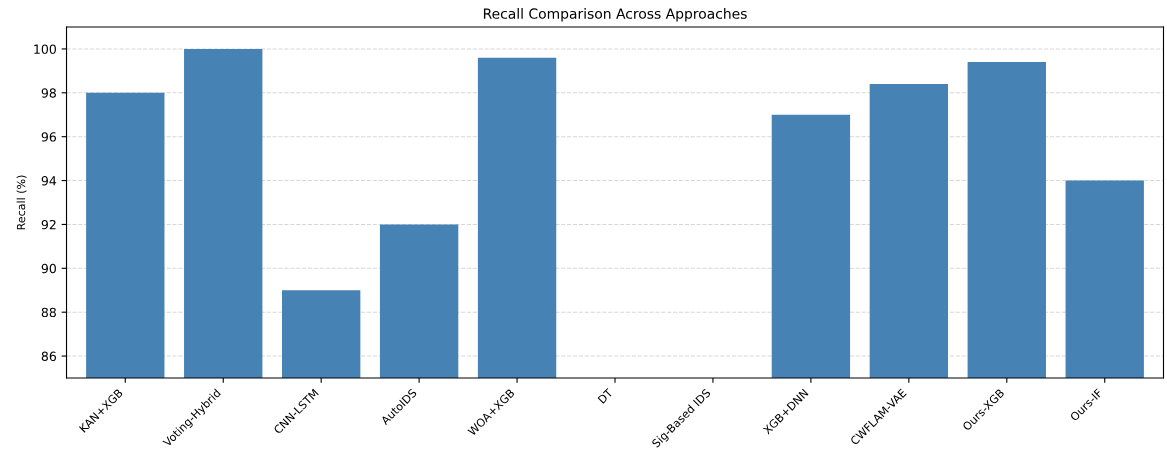 This screenshot has height=450, width=1167. What do you see at coordinates (45, 49) in the screenshot?
I see `y-tick-label: 100` at bounding box center [45, 49].